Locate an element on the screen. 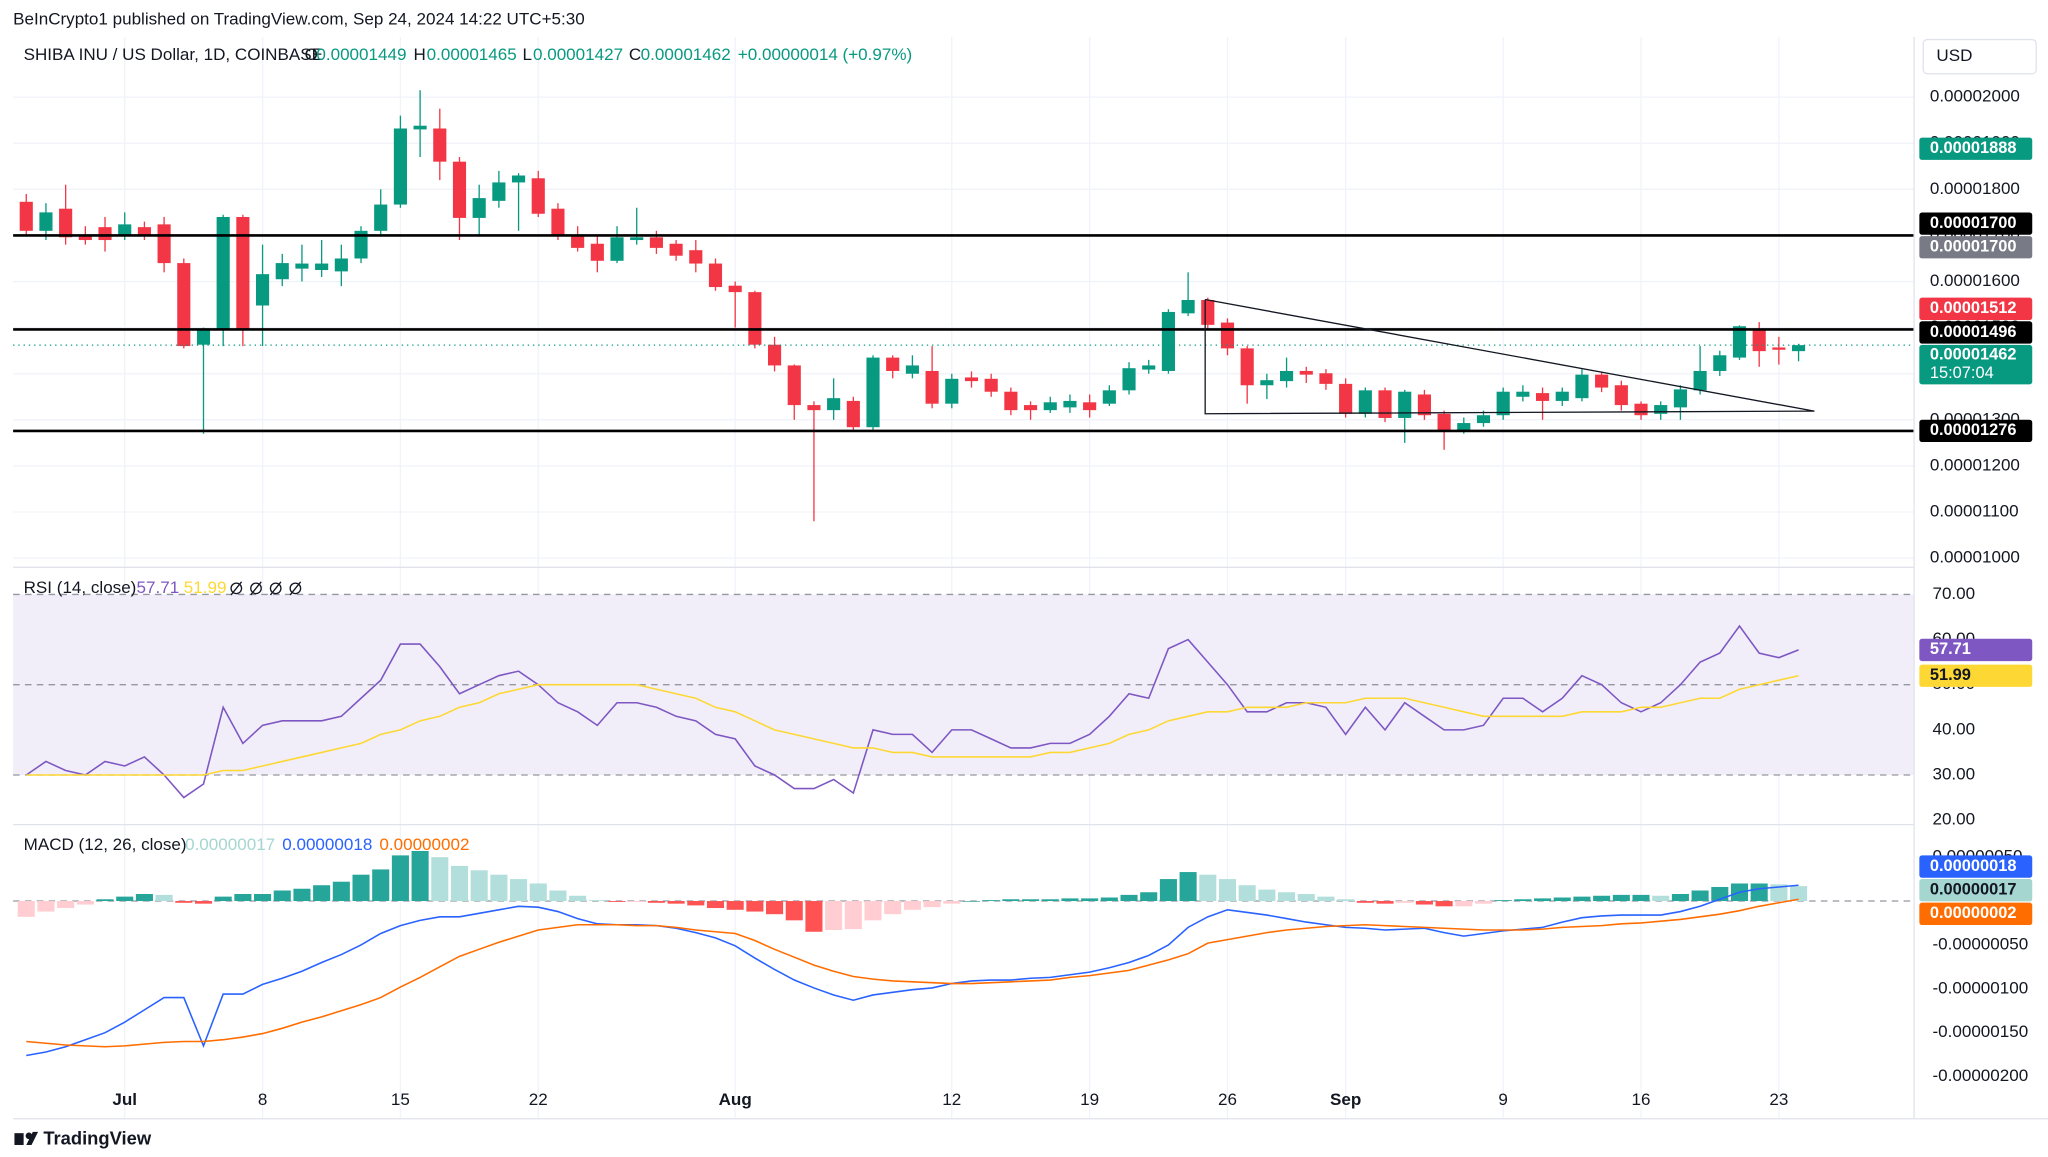 This screenshot has width=2048, height=1157. x-tick-label: 19 is located at coordinates (1089, 1099).